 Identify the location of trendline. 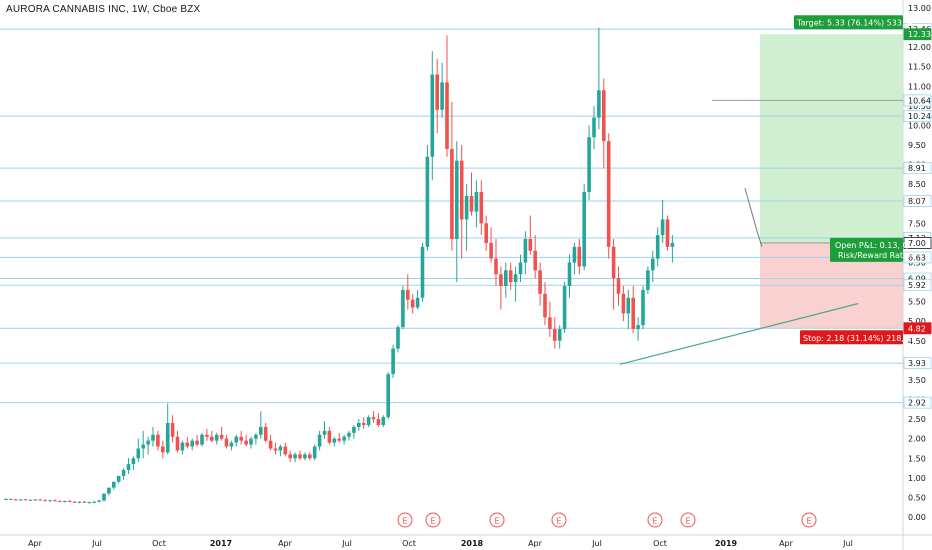
(739, 334).